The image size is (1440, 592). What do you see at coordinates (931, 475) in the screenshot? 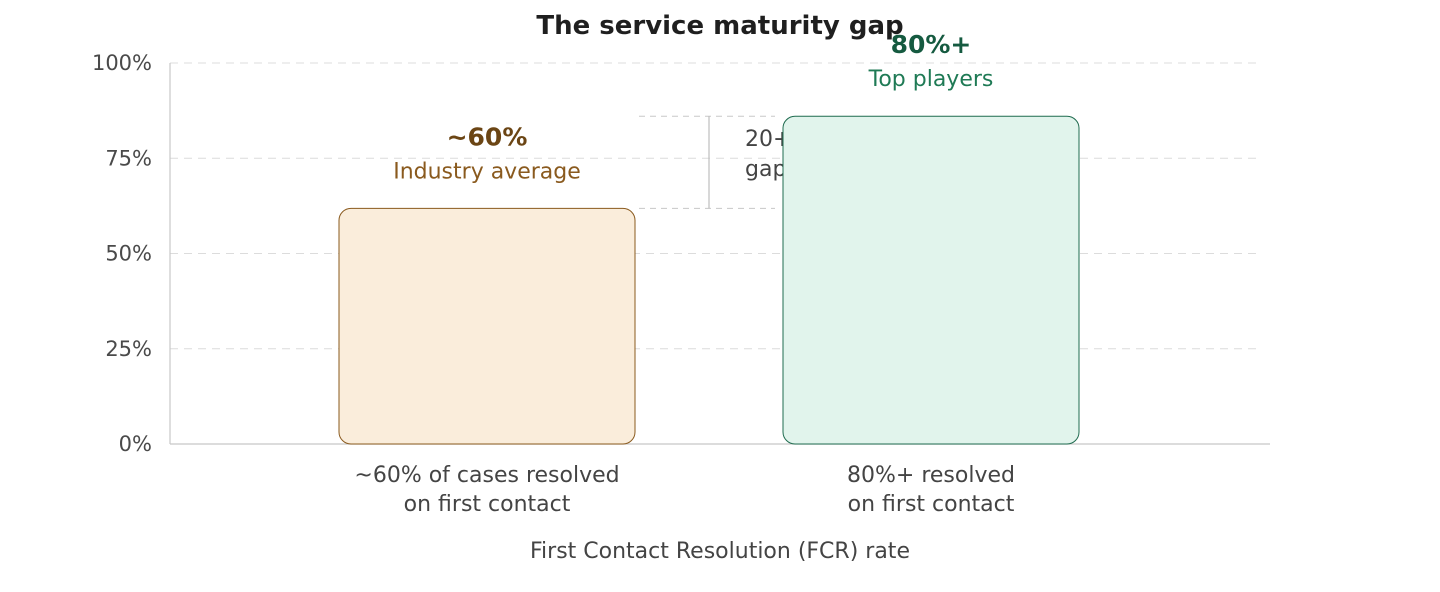
I see `x-tick-label: 80%+ resolved` at bounding box center [931, 475].